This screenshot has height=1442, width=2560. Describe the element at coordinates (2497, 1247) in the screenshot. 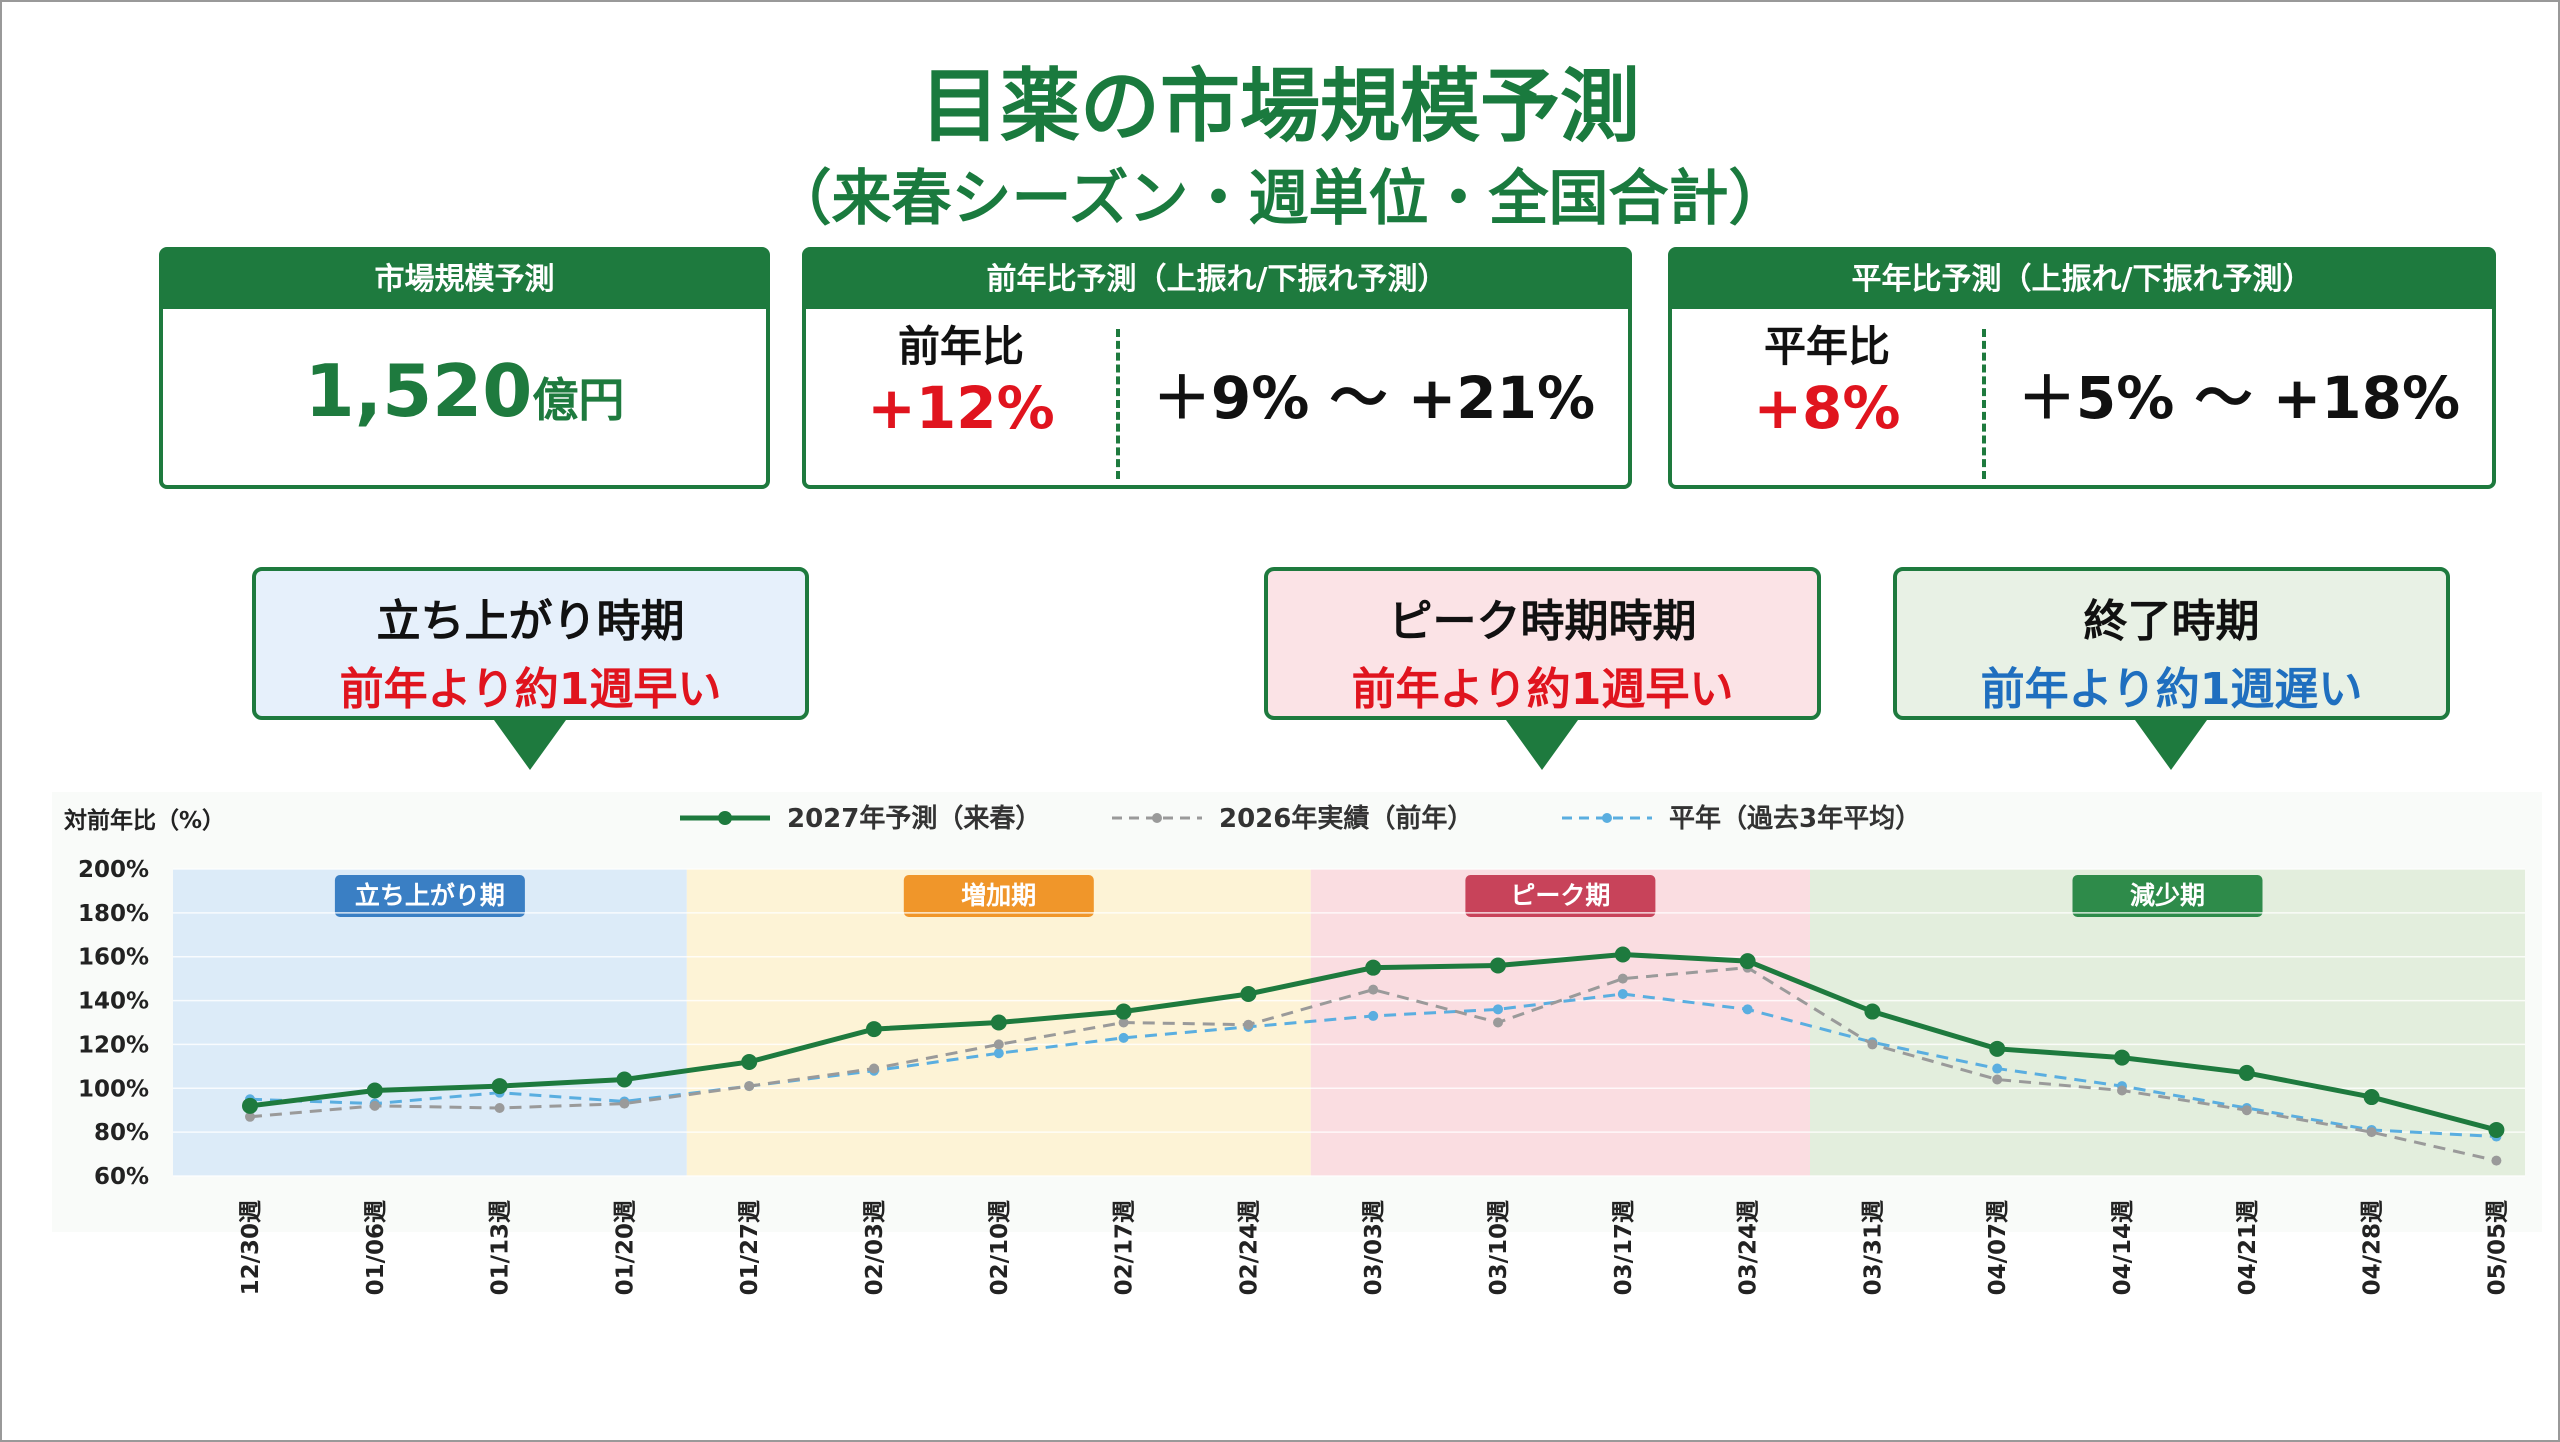

I see `x-tick-label: 05/05週` at that location.